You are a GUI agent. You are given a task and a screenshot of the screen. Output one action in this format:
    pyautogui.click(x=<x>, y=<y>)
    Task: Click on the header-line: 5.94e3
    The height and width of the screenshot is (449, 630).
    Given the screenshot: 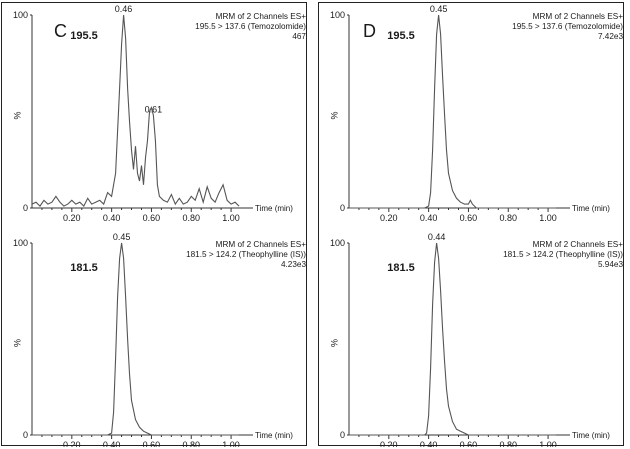 What is the action you would take?
    pyautogui.click(x=610, y=264)
    